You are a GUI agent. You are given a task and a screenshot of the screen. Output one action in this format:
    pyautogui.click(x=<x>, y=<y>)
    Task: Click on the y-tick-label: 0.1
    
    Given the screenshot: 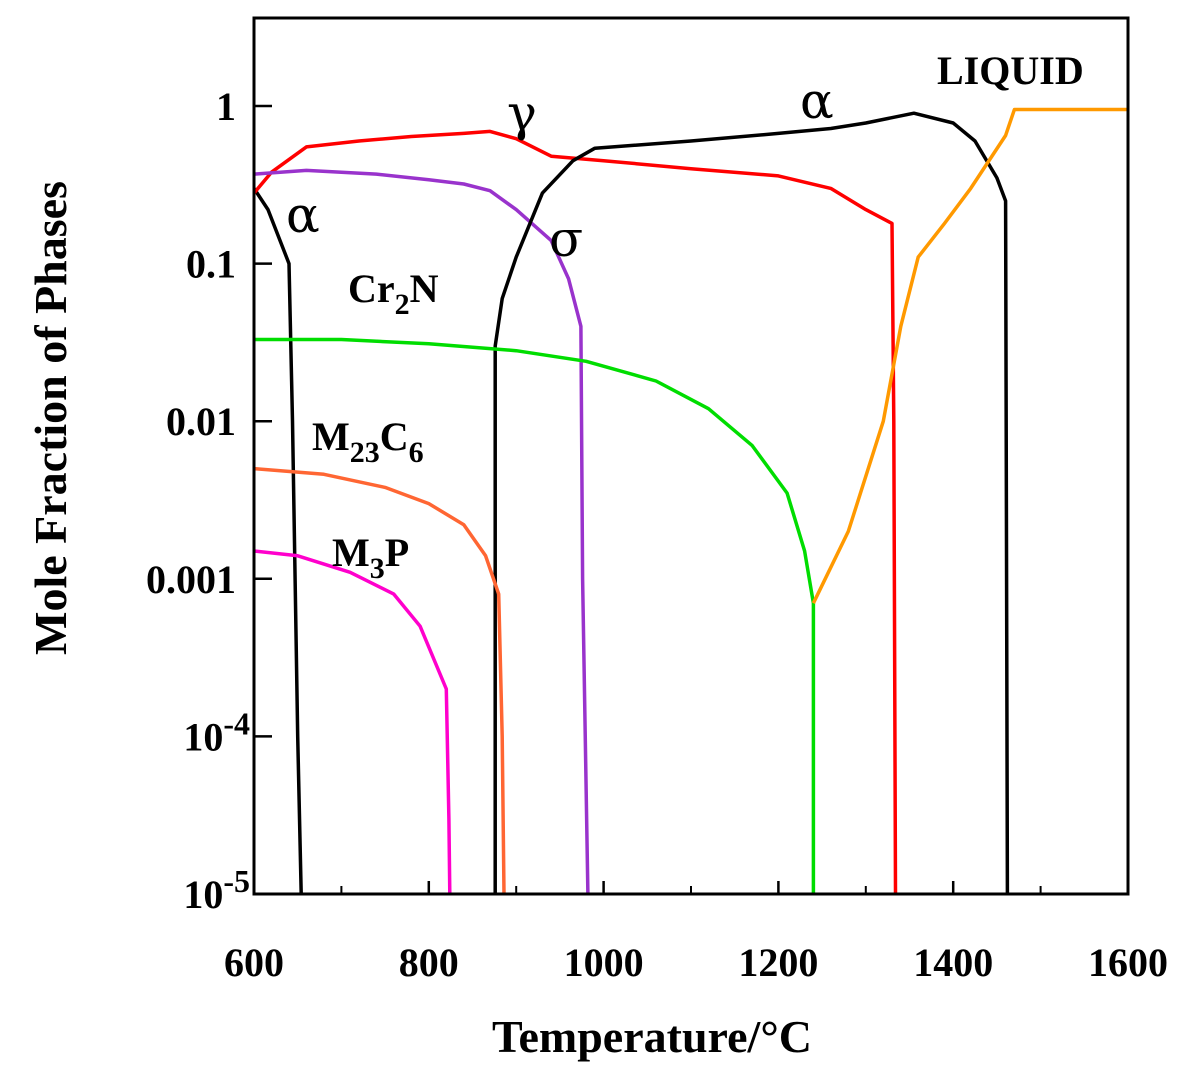 What is the action you would take?
    pyautogui.click(x=211, y=264)
    